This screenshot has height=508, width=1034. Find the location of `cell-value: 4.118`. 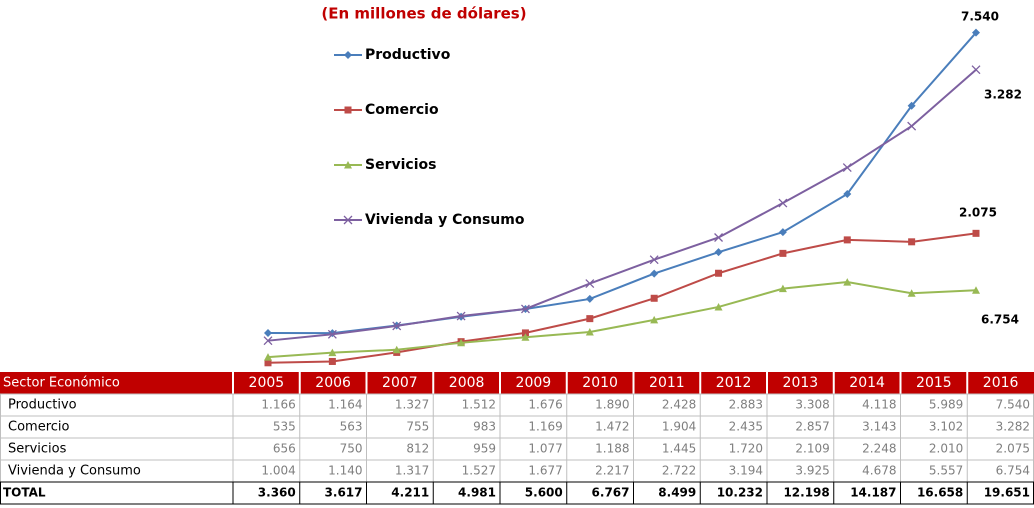

cell-value: 4.118 is located at coordinates (879, 405).